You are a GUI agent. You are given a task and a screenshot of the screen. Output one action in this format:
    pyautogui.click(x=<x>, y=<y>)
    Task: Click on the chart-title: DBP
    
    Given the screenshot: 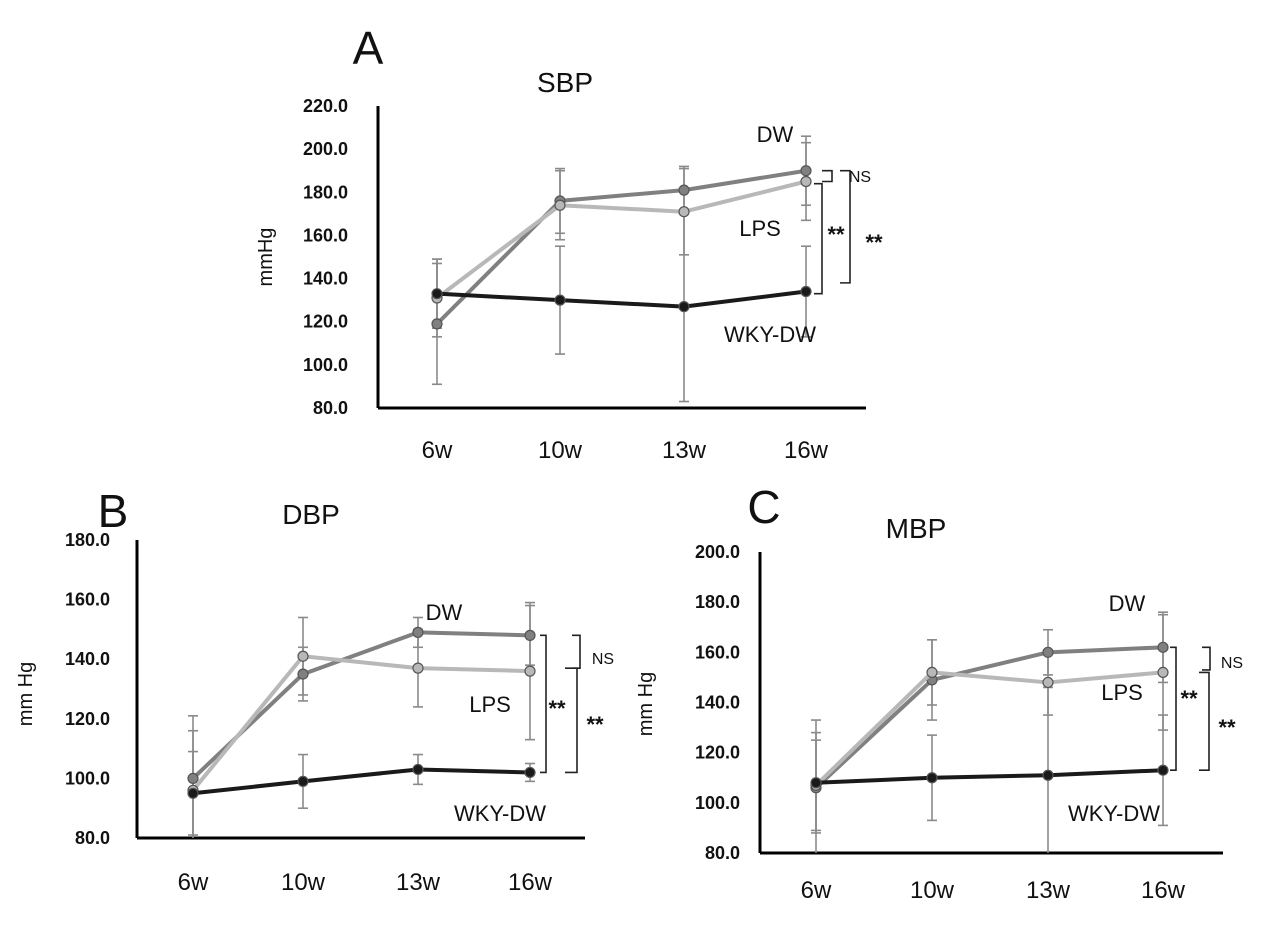 What is the action you would take?
    pyautogui.click(x=311, y=514)
    